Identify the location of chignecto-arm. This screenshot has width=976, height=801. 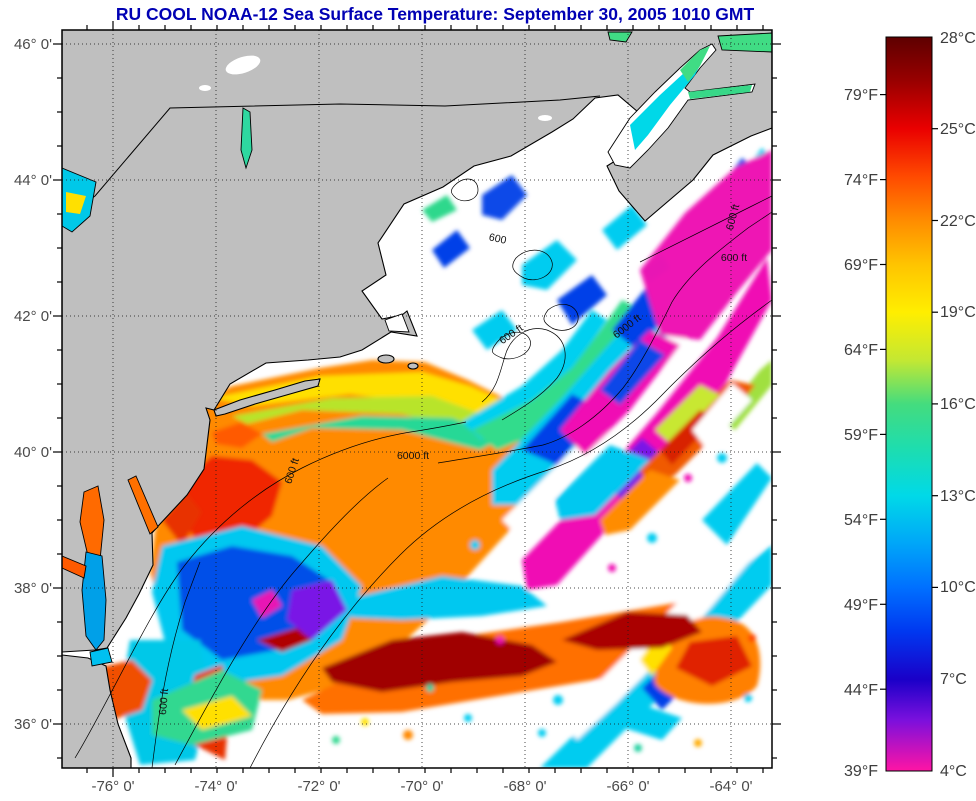
(695, 64).